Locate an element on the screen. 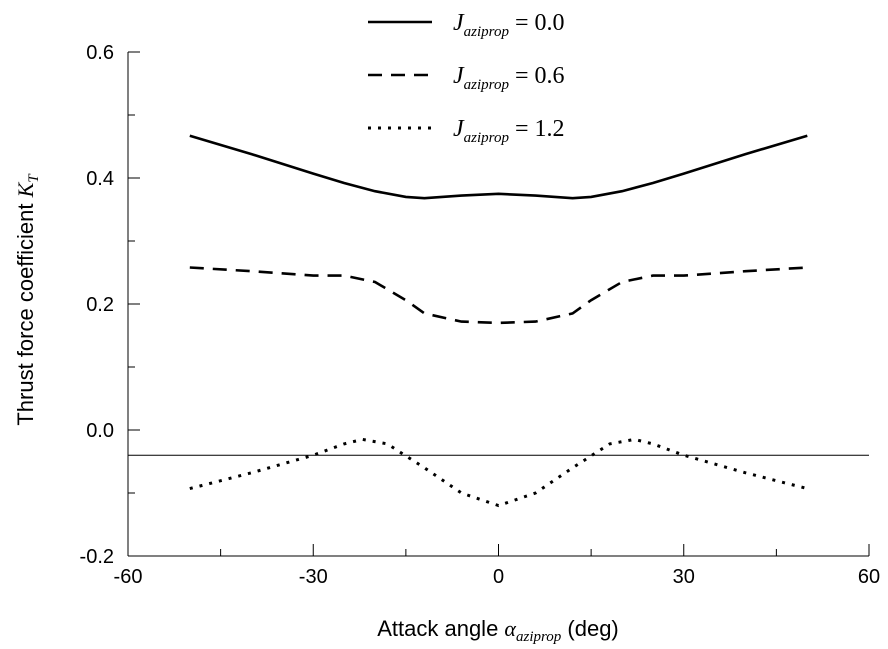  x-axis-title-suffix: (deg) is located at coordinates (589, 628).